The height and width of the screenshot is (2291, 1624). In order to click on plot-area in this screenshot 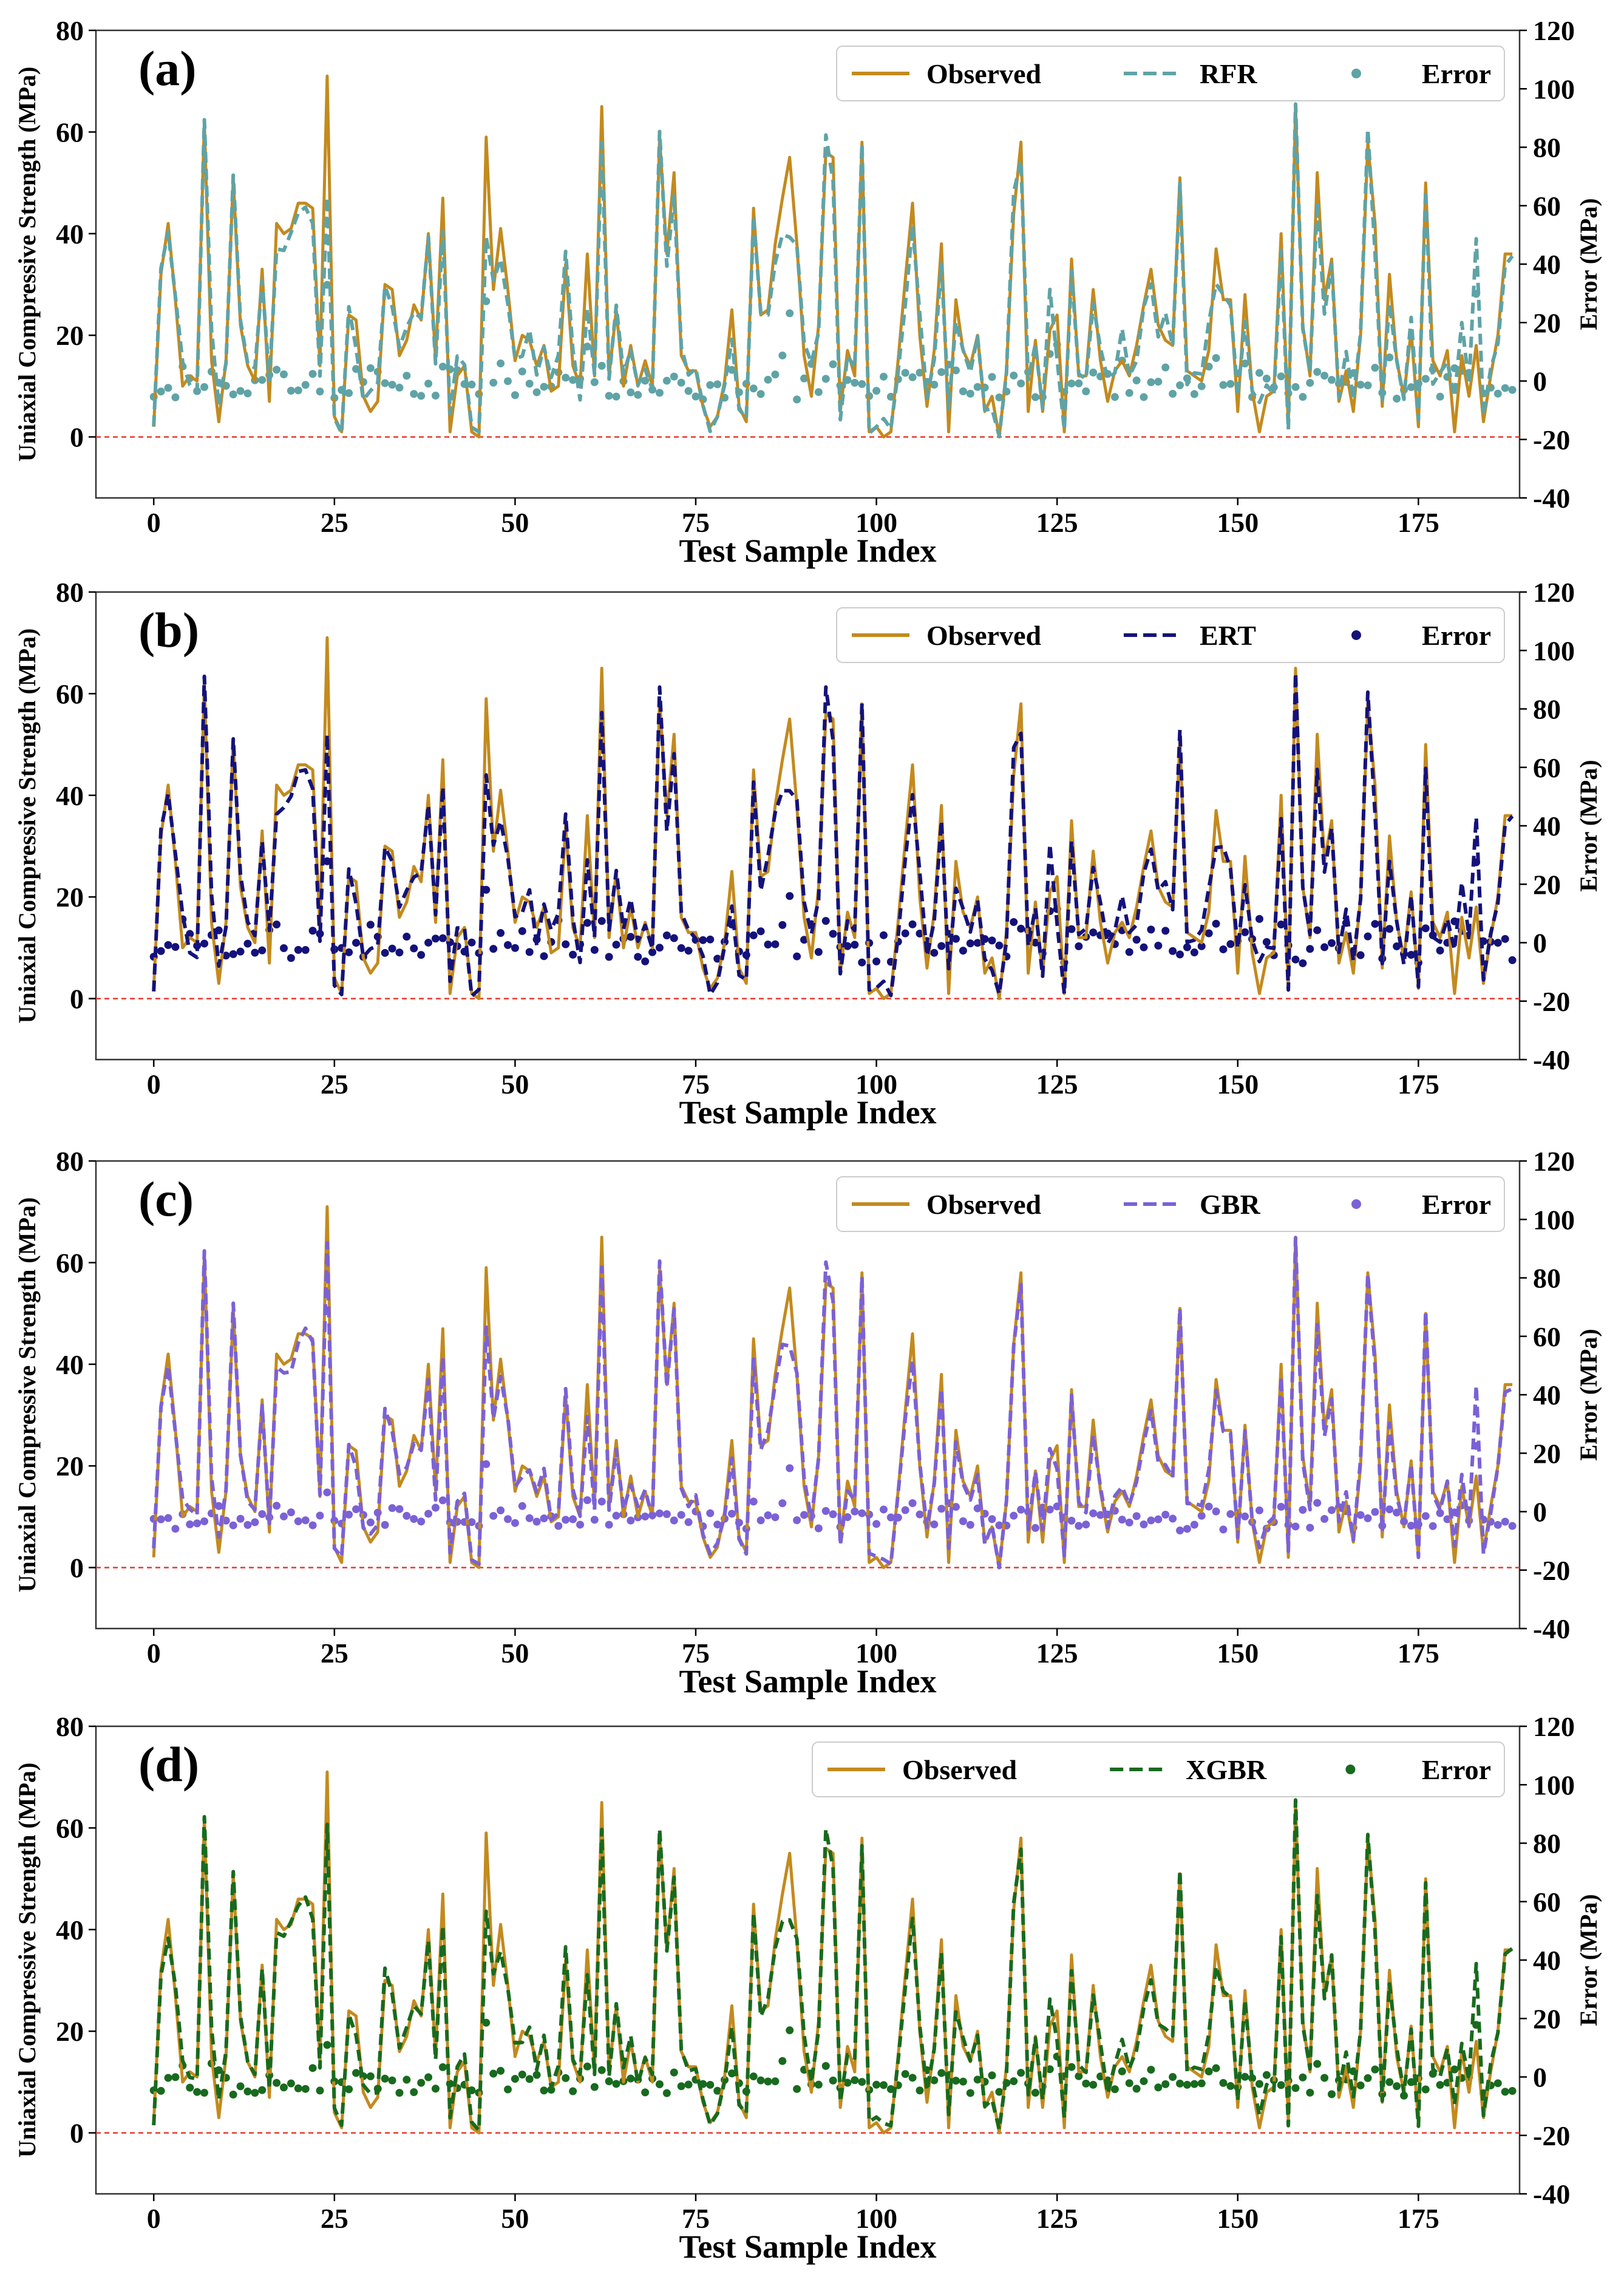, I will do `click(808, 818)`.